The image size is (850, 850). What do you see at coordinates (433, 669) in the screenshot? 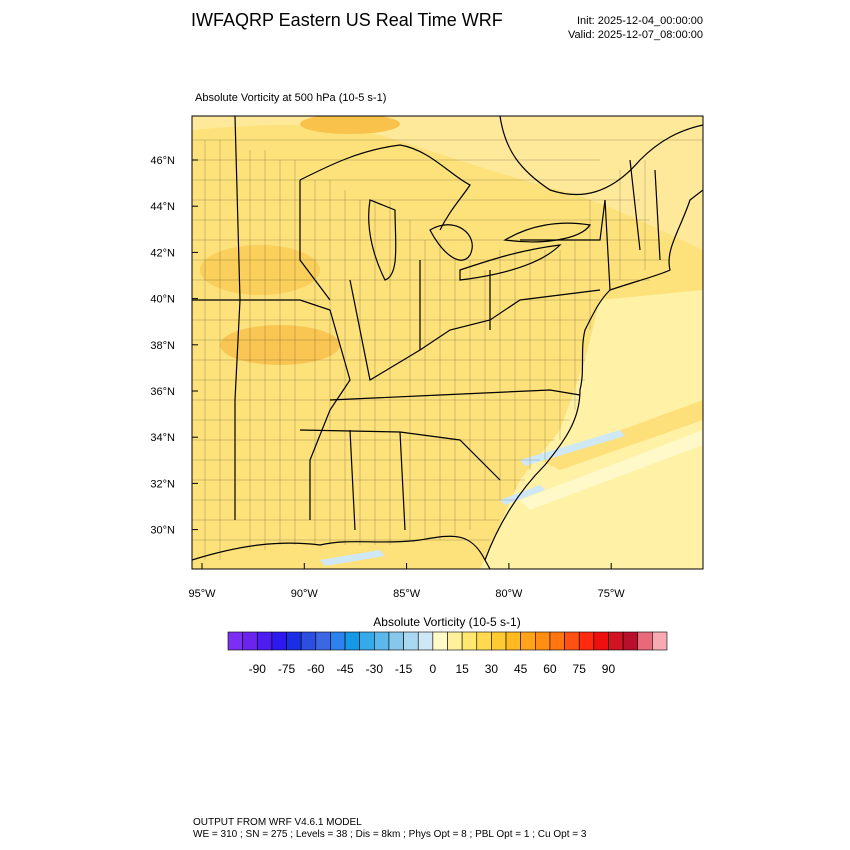
I see `colorbar-label: 0` at bounding box center [433, 669].